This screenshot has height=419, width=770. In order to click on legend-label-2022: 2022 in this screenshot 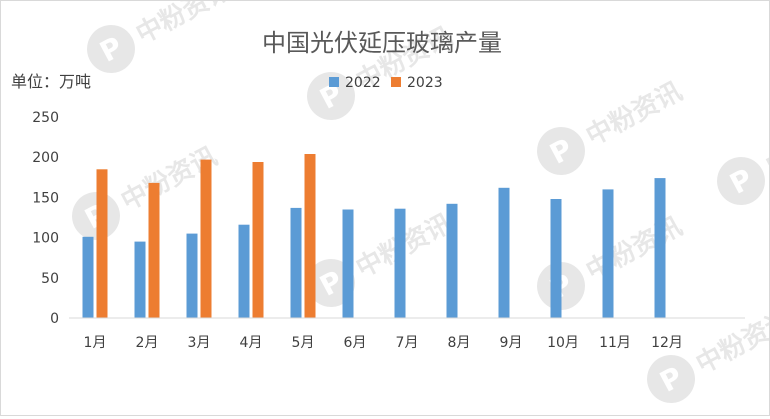, I will do `click(363, 83)`.